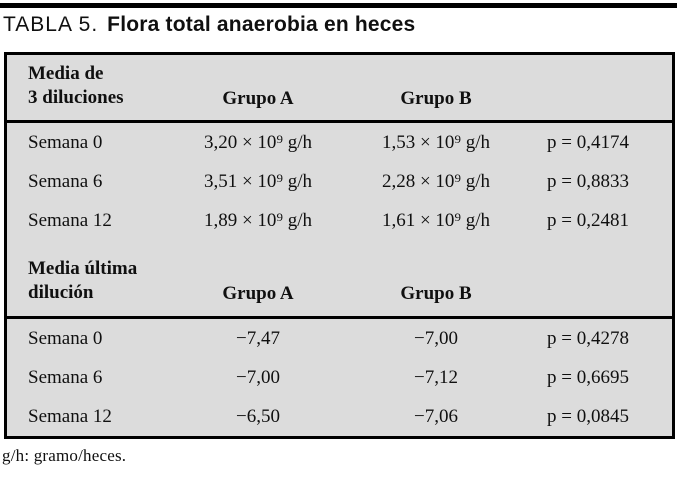 This screenshot has width=683, height=478. I want to click on group-a-value: −7,47, so click(258, 338).